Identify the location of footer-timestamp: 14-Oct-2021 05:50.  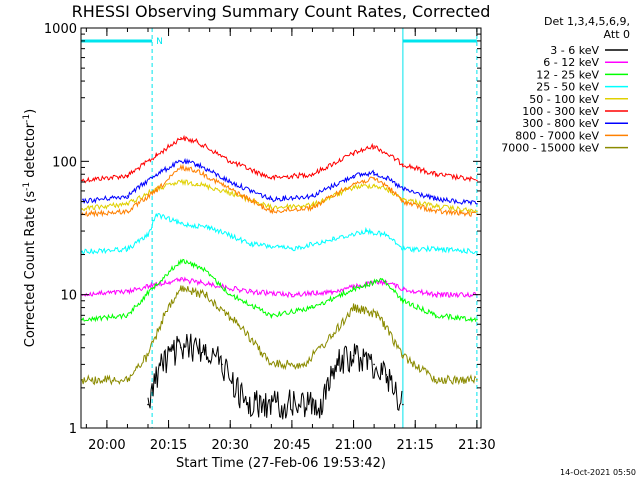
(598, 472).